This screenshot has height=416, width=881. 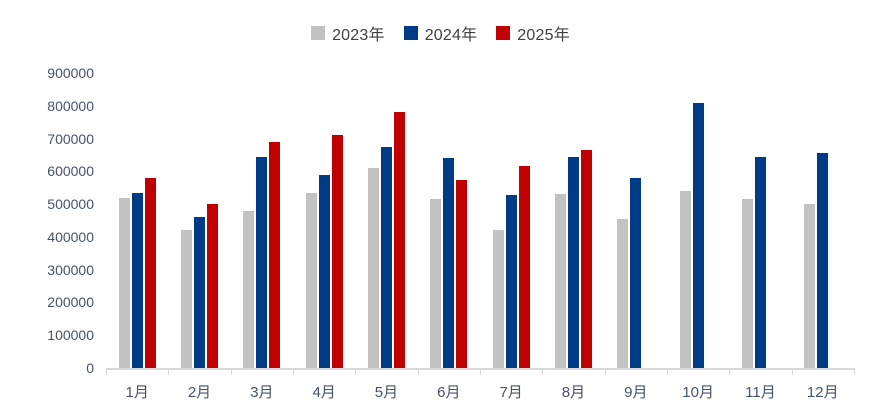 What do you see at coordinates (70, 204) in the screenshot?
I see `y-axis-tick-label: 500000` at bounding box center [70, 204].